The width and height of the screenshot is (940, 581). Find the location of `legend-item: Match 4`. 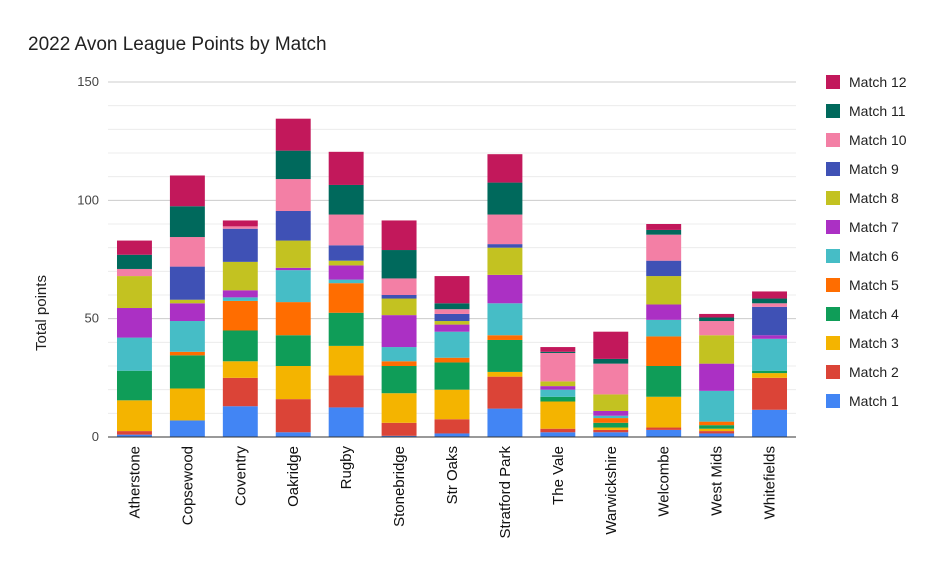

legend-item: Match 4 is located at coordinates (862, 314).